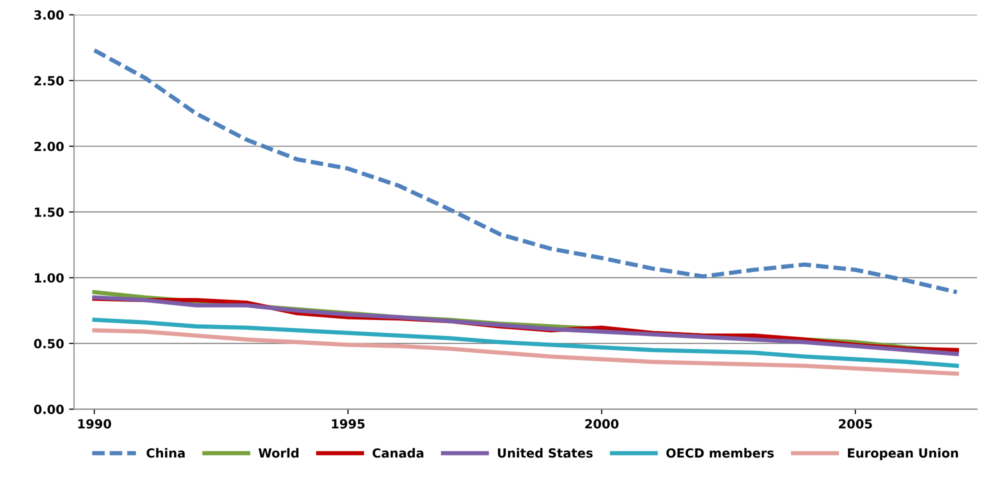  Describe the element at coordinates (398, 453) in the screenshot. I see `legend-label: Canada` at that location.